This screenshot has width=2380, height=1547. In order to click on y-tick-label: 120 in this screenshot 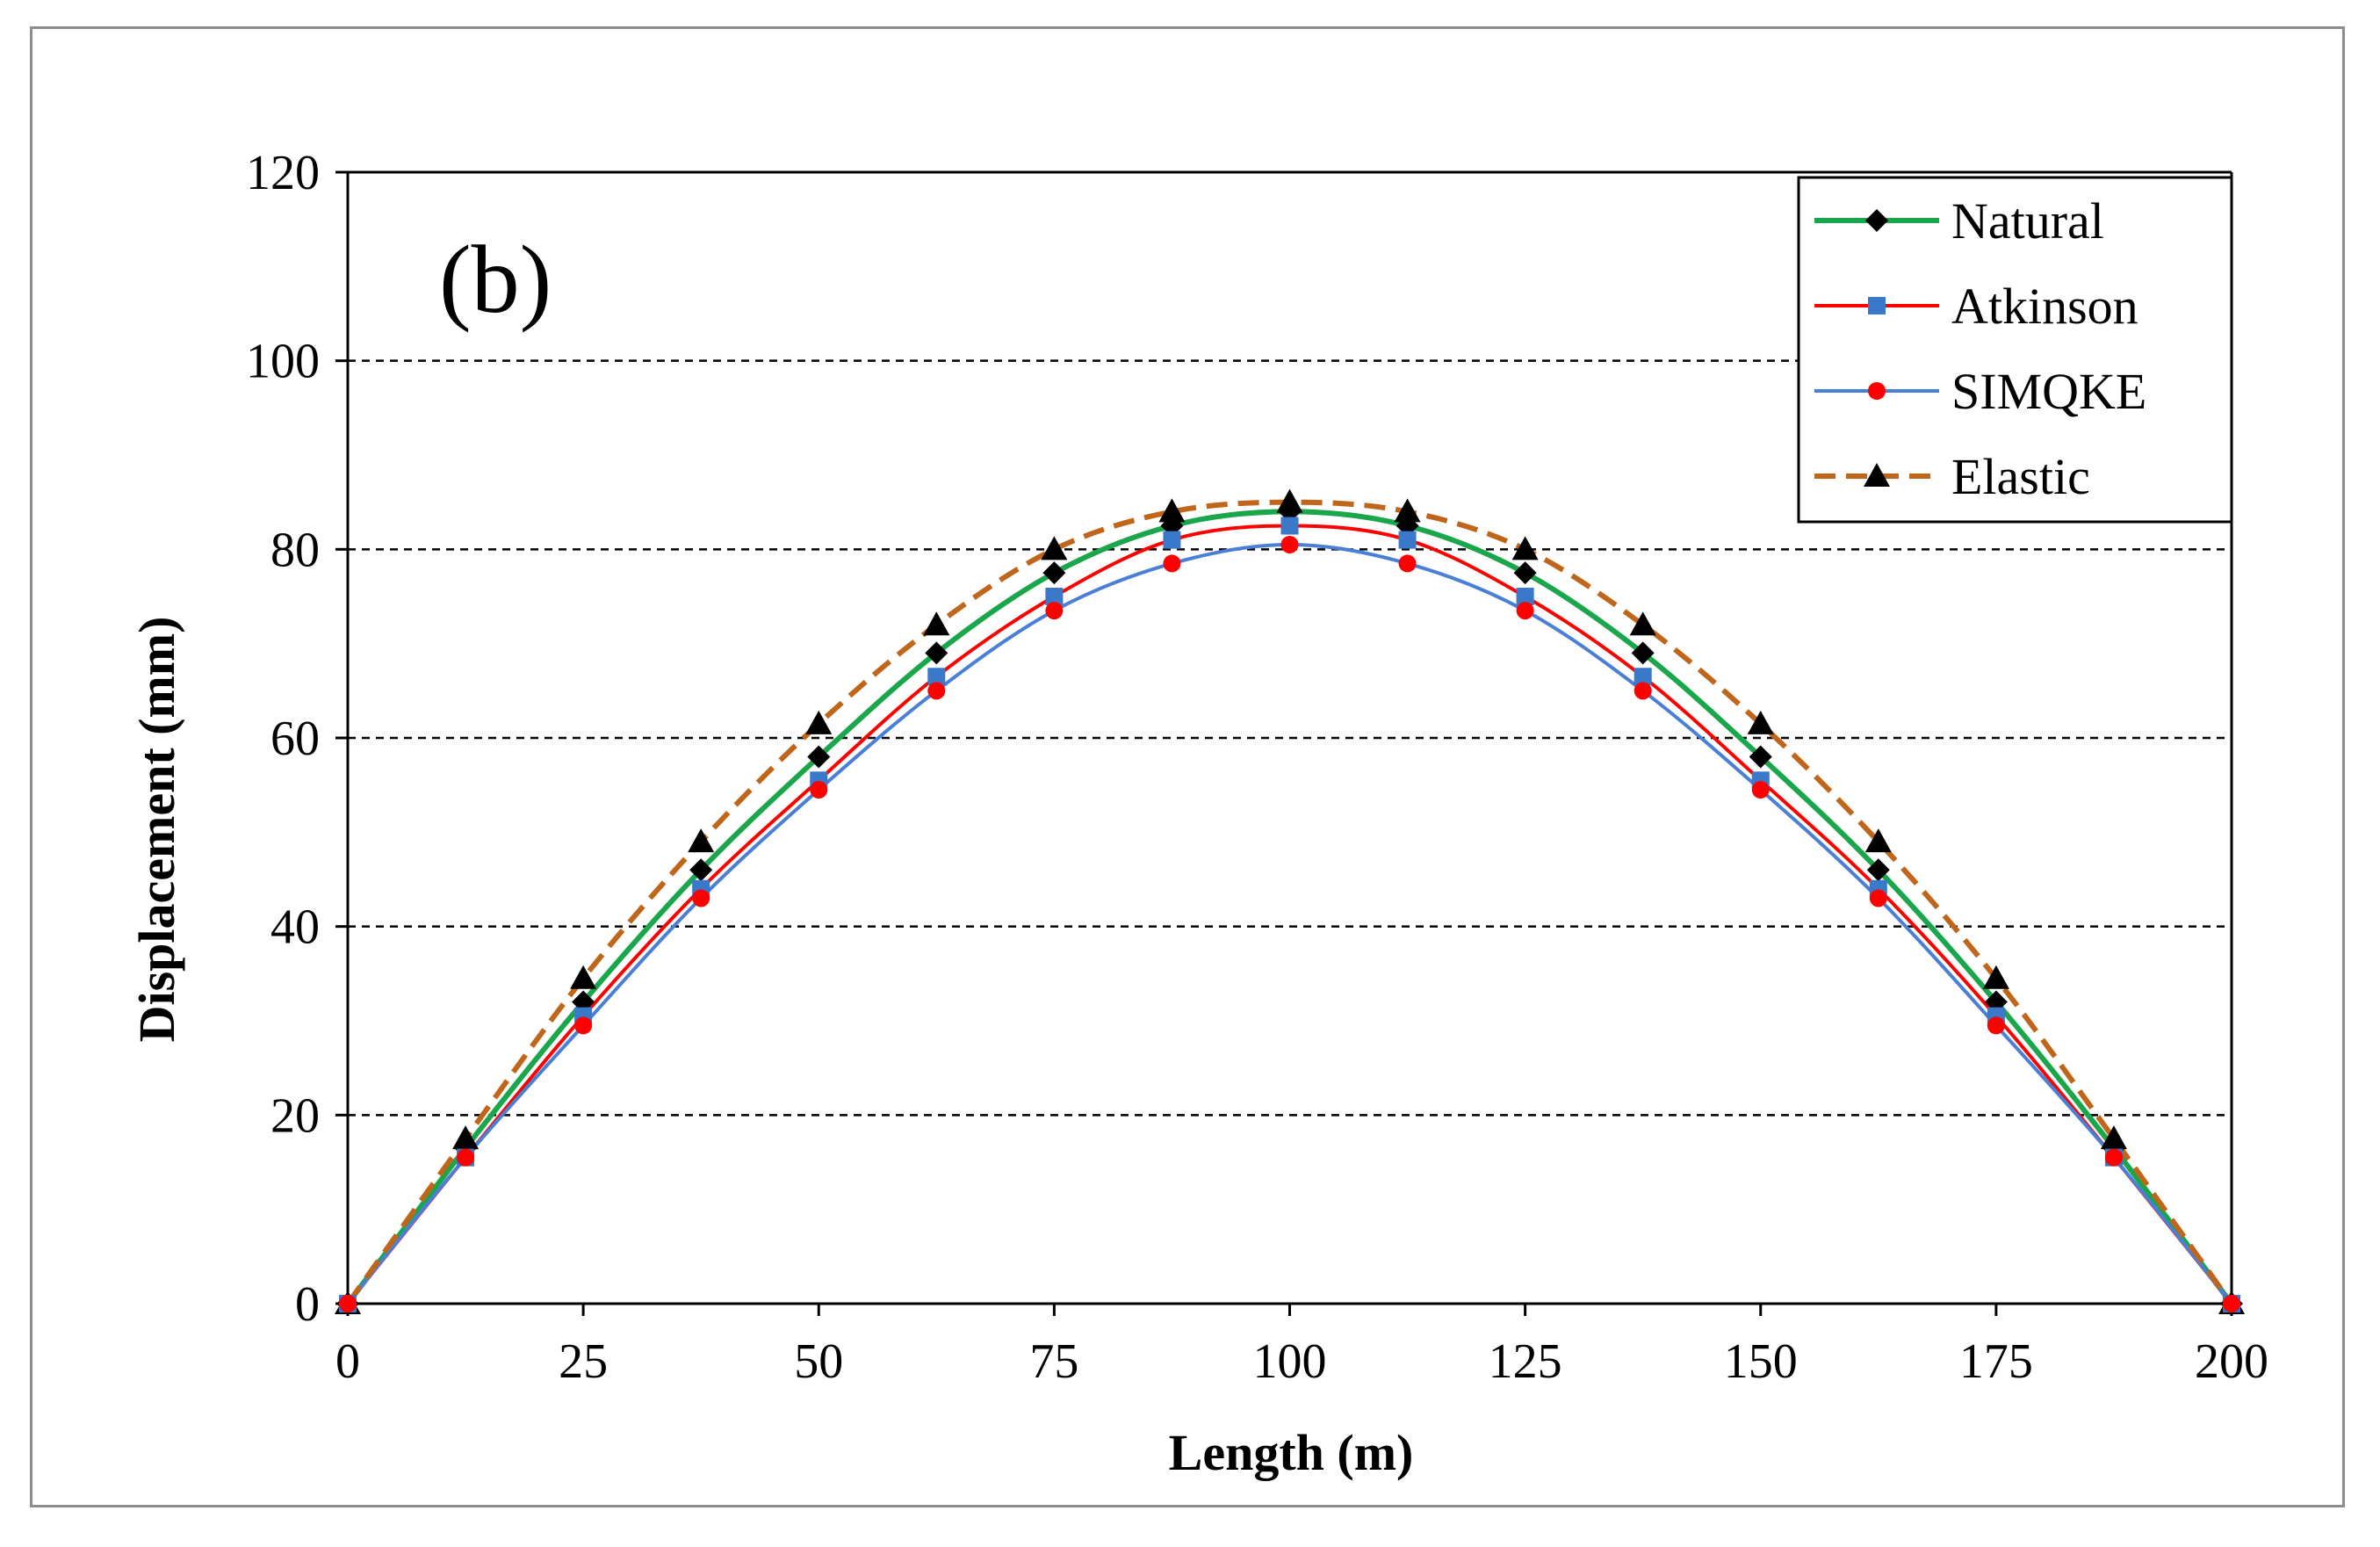, I will do `click(283, 173)`.